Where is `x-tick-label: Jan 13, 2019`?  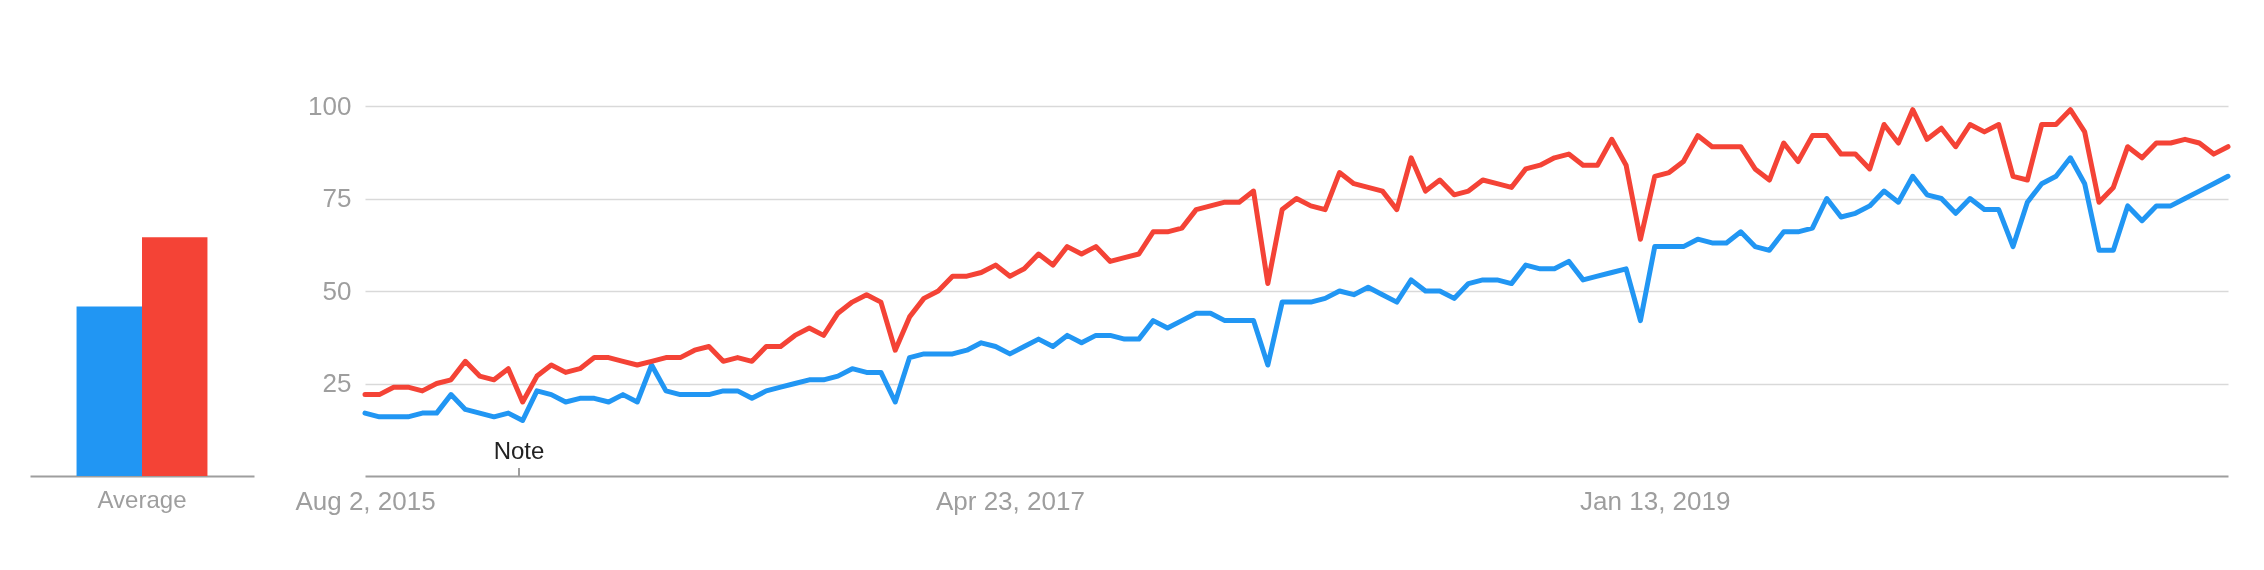
x-tick-label: Jan 13, 2019 is located at coordinates (1655, 500).